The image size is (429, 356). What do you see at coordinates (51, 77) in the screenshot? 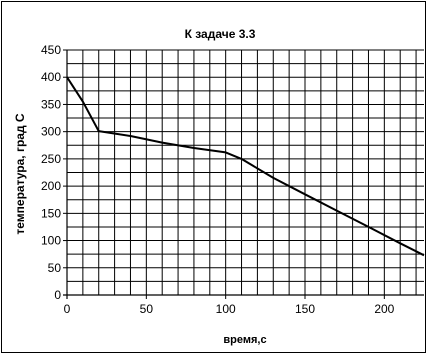
I see `y-tick-label: 400` at bounding box center [51, 77].